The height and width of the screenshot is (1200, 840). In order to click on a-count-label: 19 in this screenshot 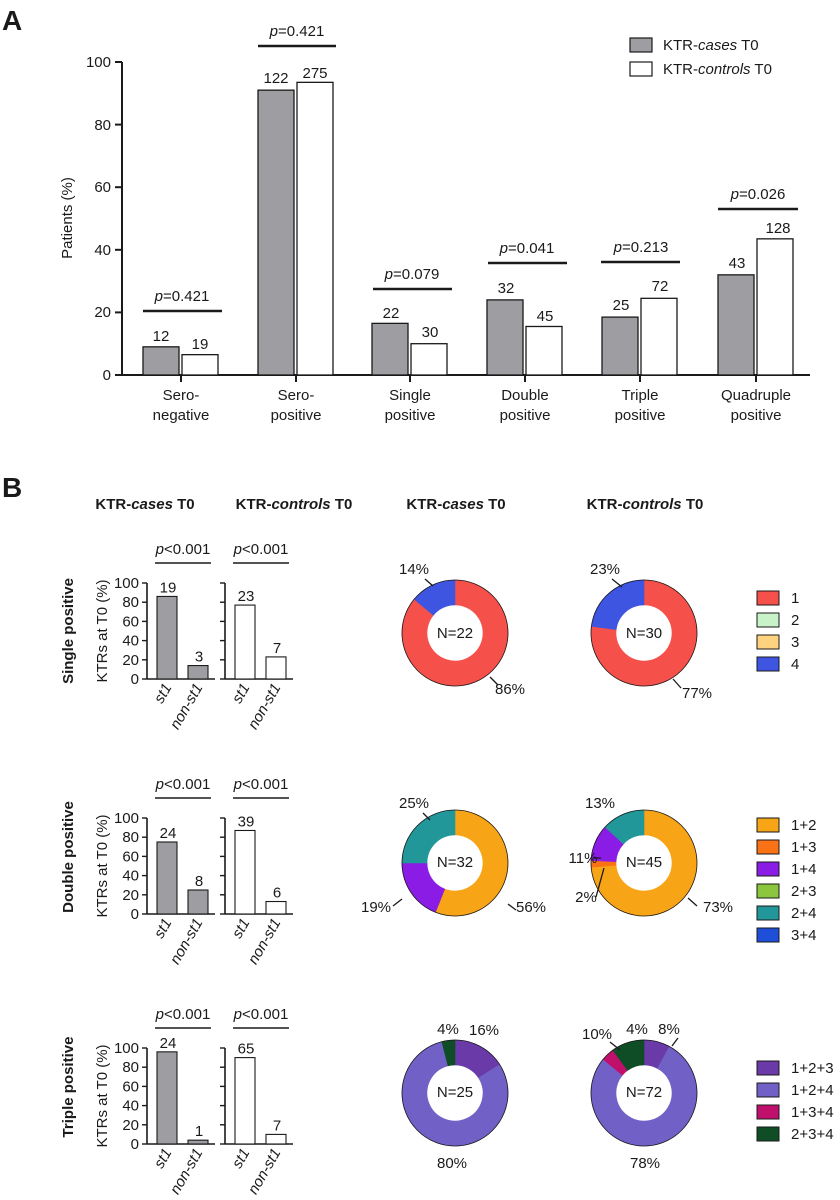, I will do `click(200, 344)`.